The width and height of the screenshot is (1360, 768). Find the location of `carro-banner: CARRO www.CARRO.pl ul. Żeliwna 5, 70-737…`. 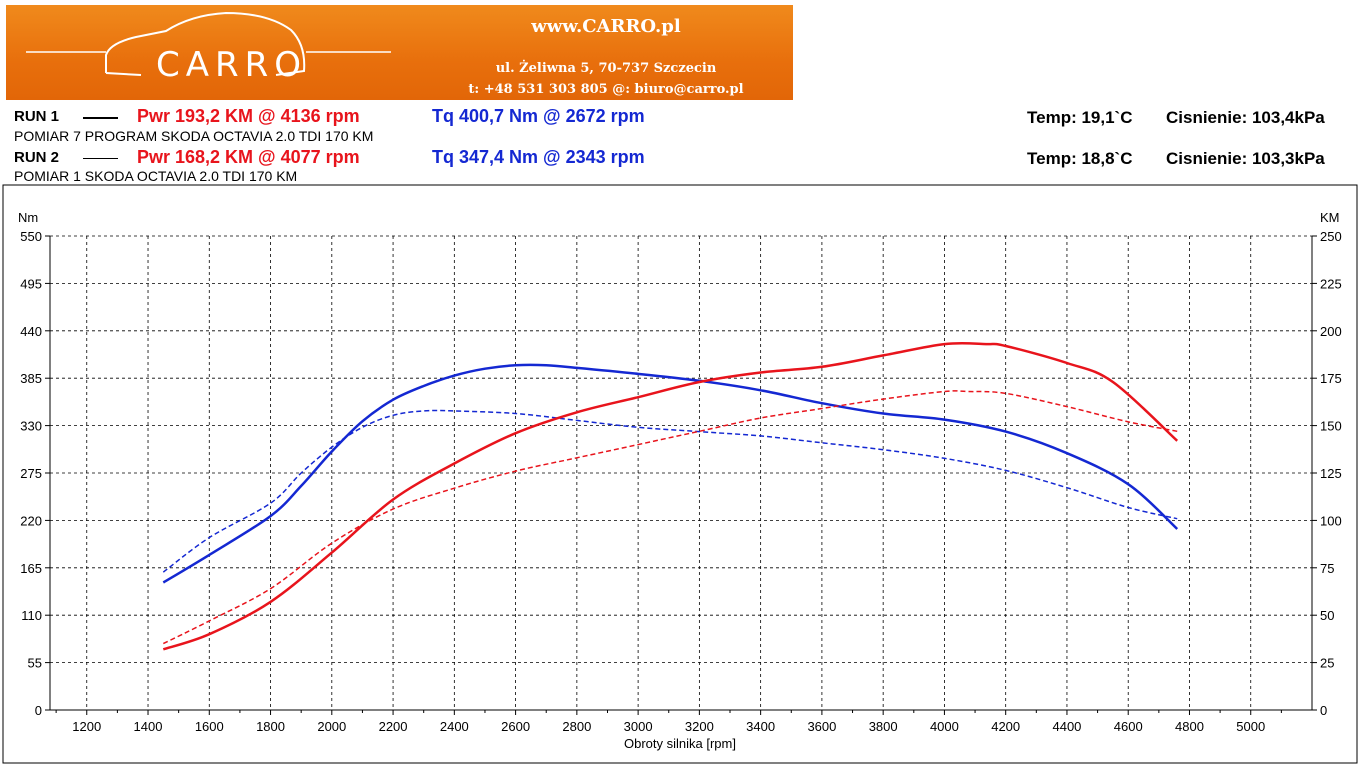

carro-banner: CARRO www.CARRO.pl ul. Żeliwna 5, 70-737… is located at coordinates (399, 52).